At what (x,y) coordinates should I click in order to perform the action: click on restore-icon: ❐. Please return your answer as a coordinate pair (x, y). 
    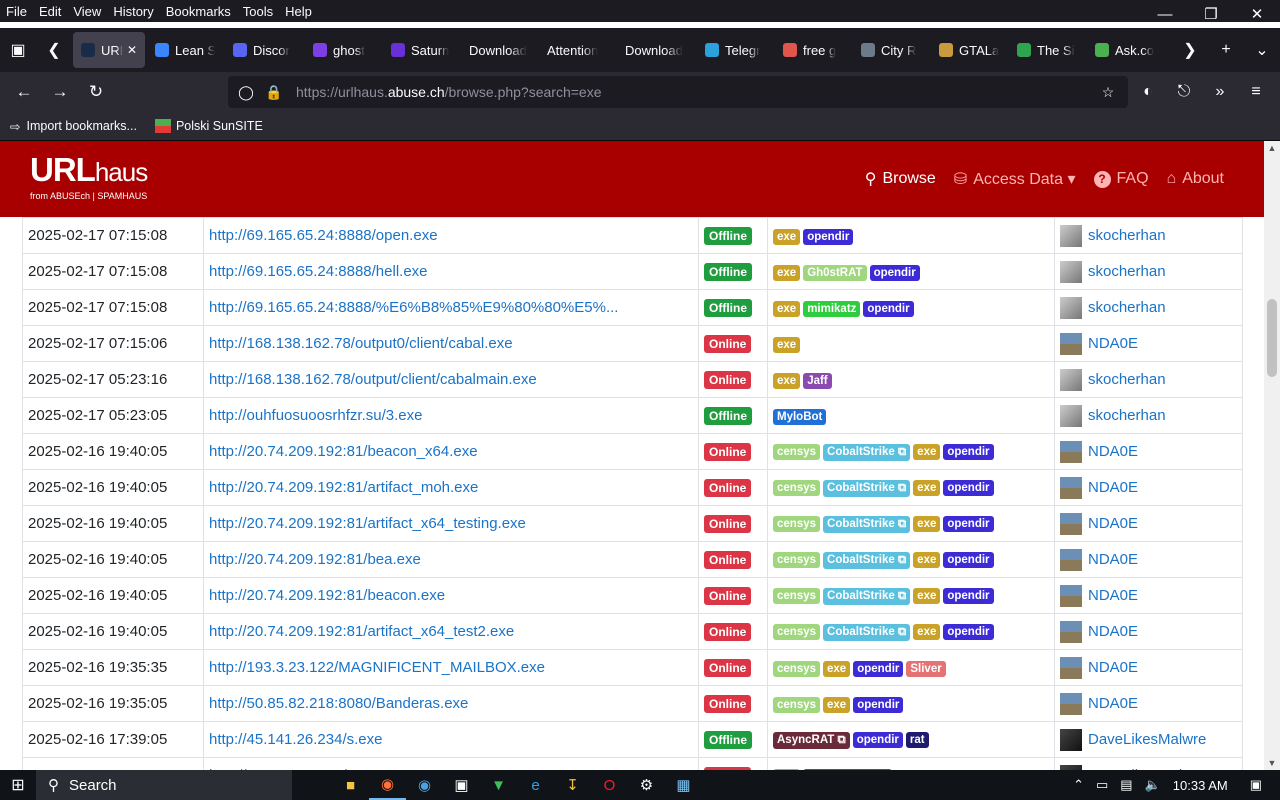
    Looking at the image, I should click on (1211, 14).